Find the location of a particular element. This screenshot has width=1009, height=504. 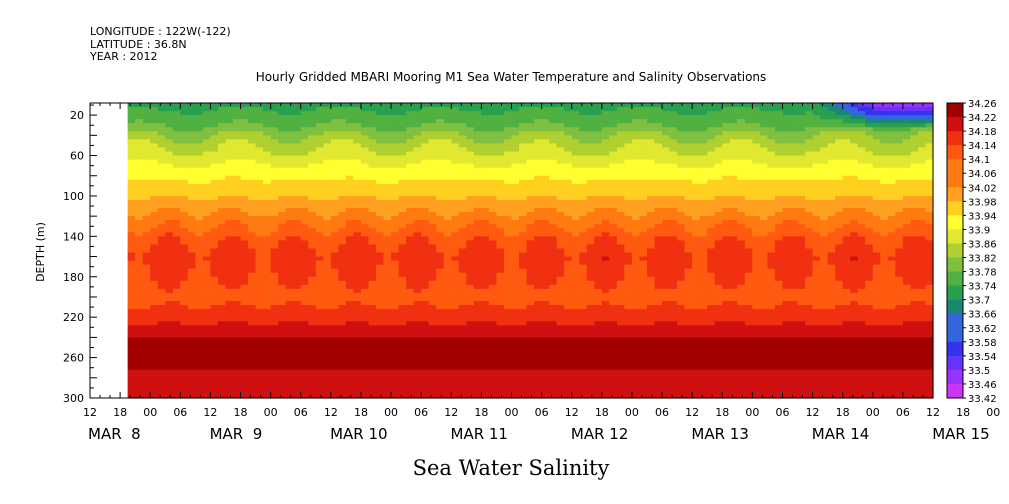

heat-cell-1958 is located at coordinates (327, 348).